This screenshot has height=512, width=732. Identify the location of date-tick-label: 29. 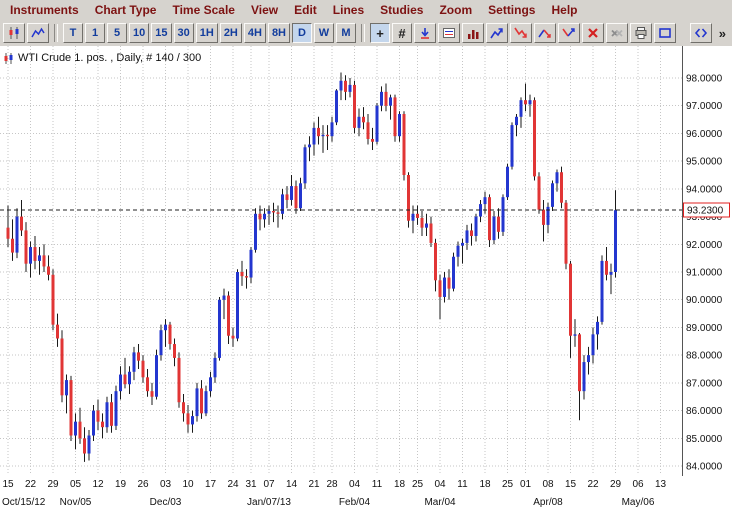
(53, 484).